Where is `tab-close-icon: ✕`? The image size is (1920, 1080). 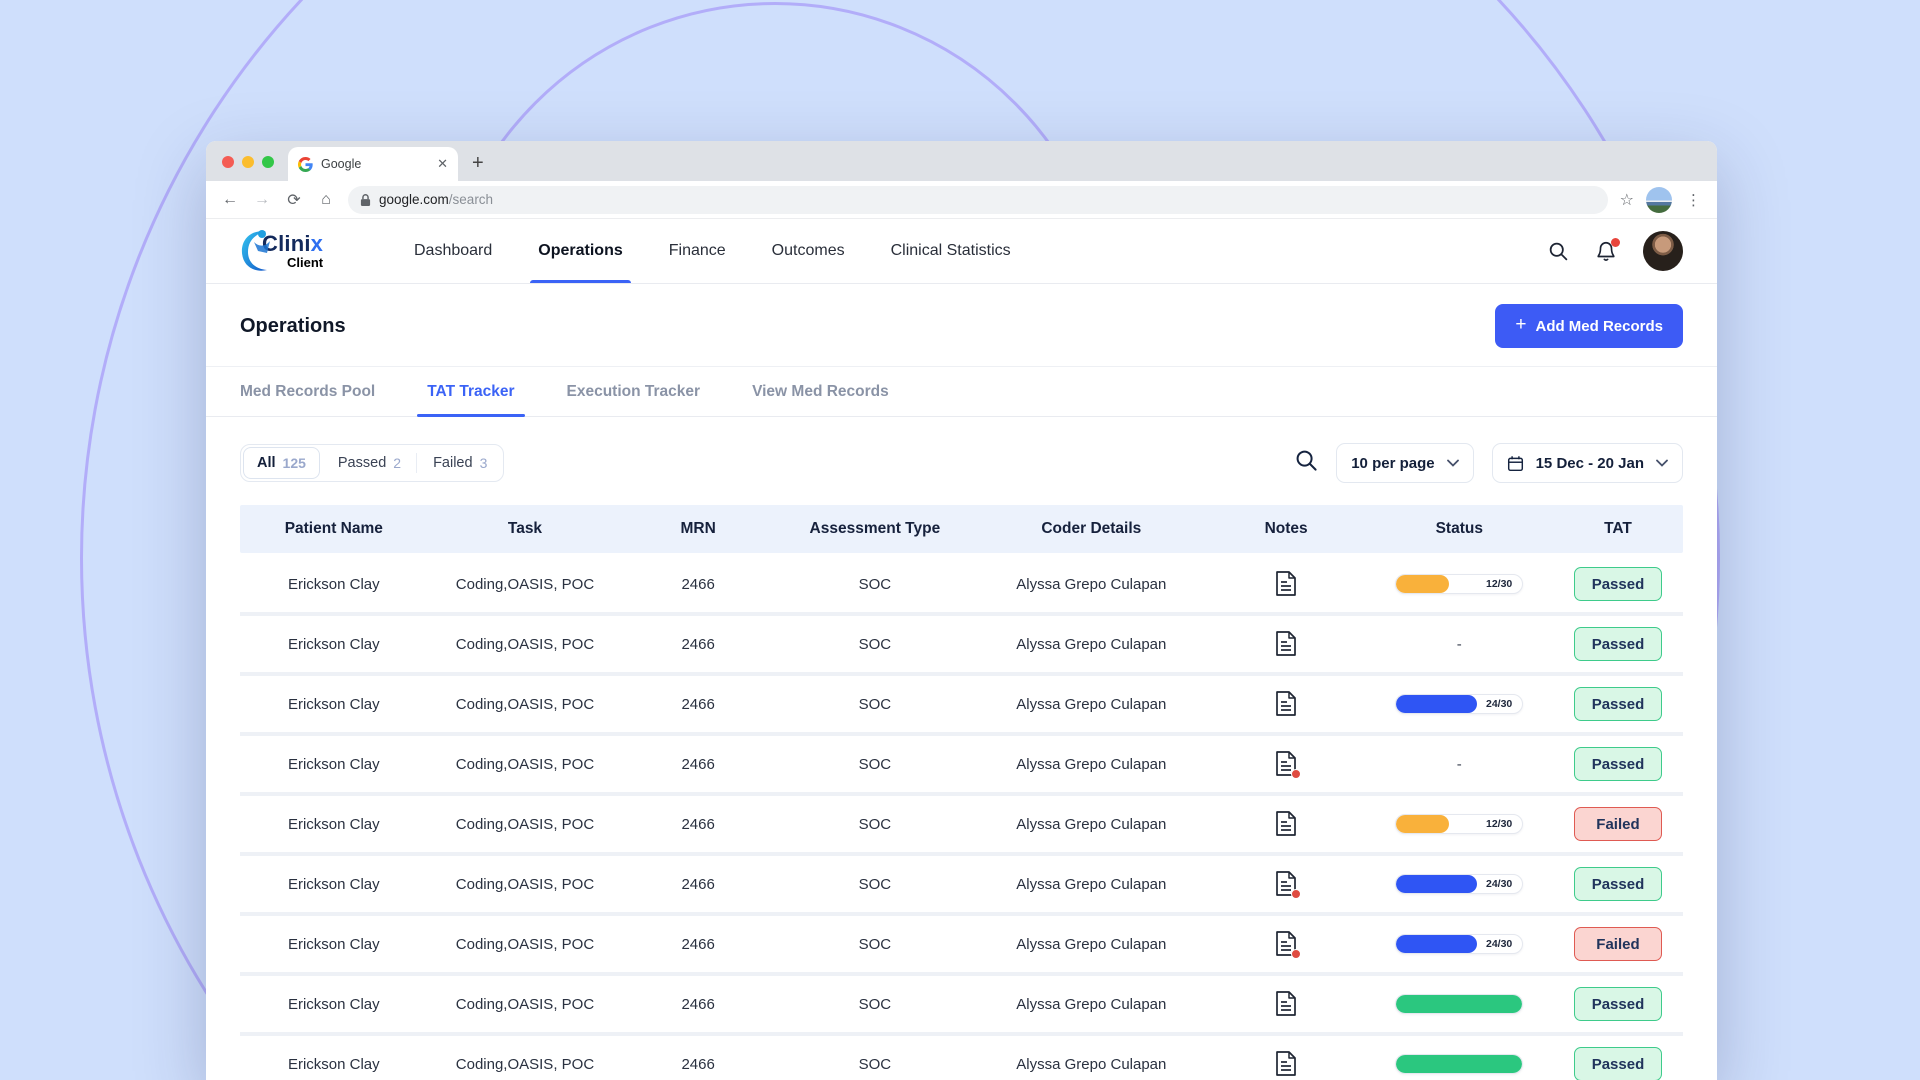
tab-close-icon: ✕ is located at coordinates (442, 163).